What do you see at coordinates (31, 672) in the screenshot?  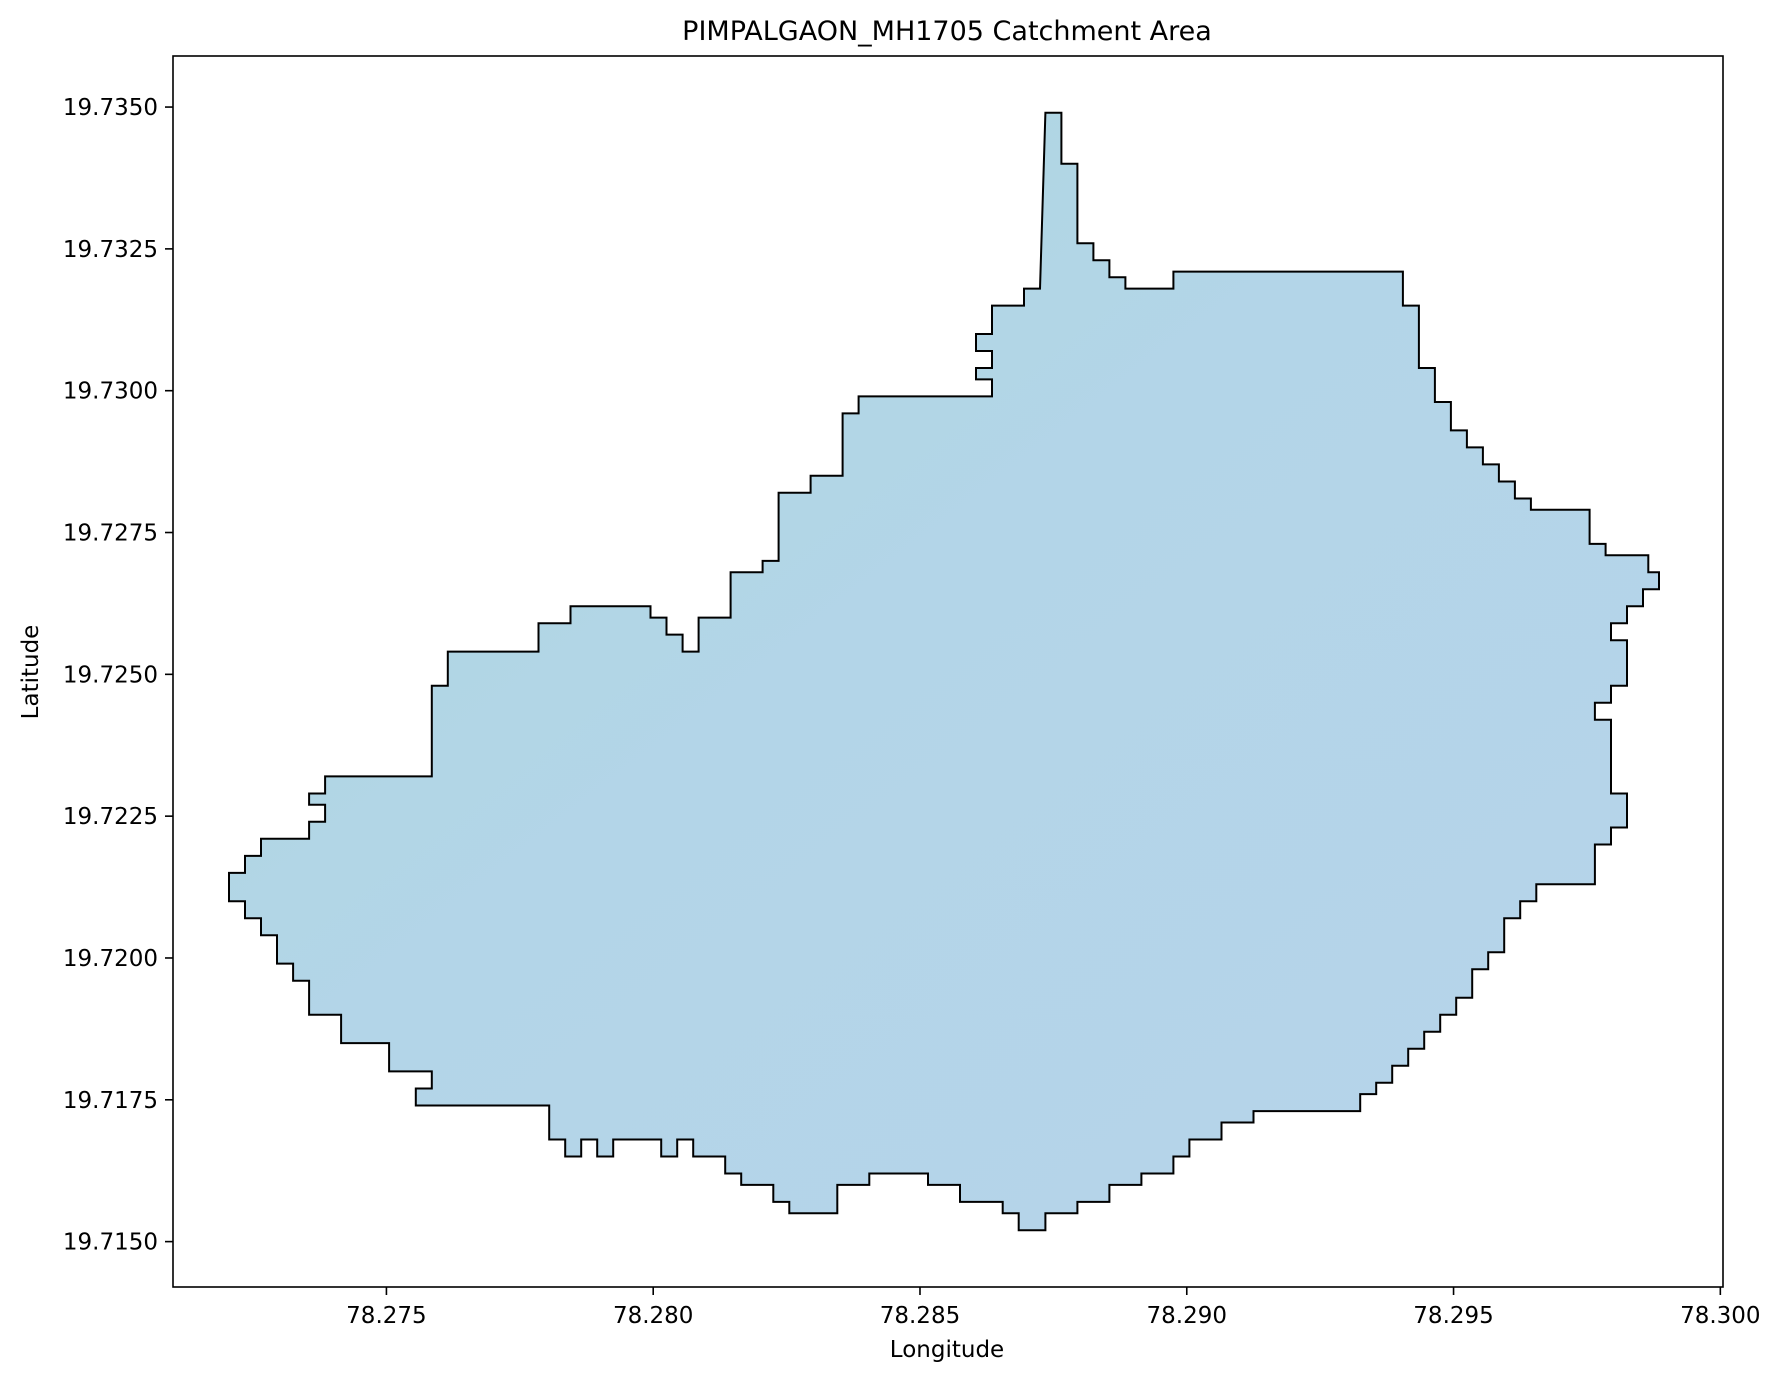 I see `y-axis-label: Latitude` at bounding box center [31, 672].